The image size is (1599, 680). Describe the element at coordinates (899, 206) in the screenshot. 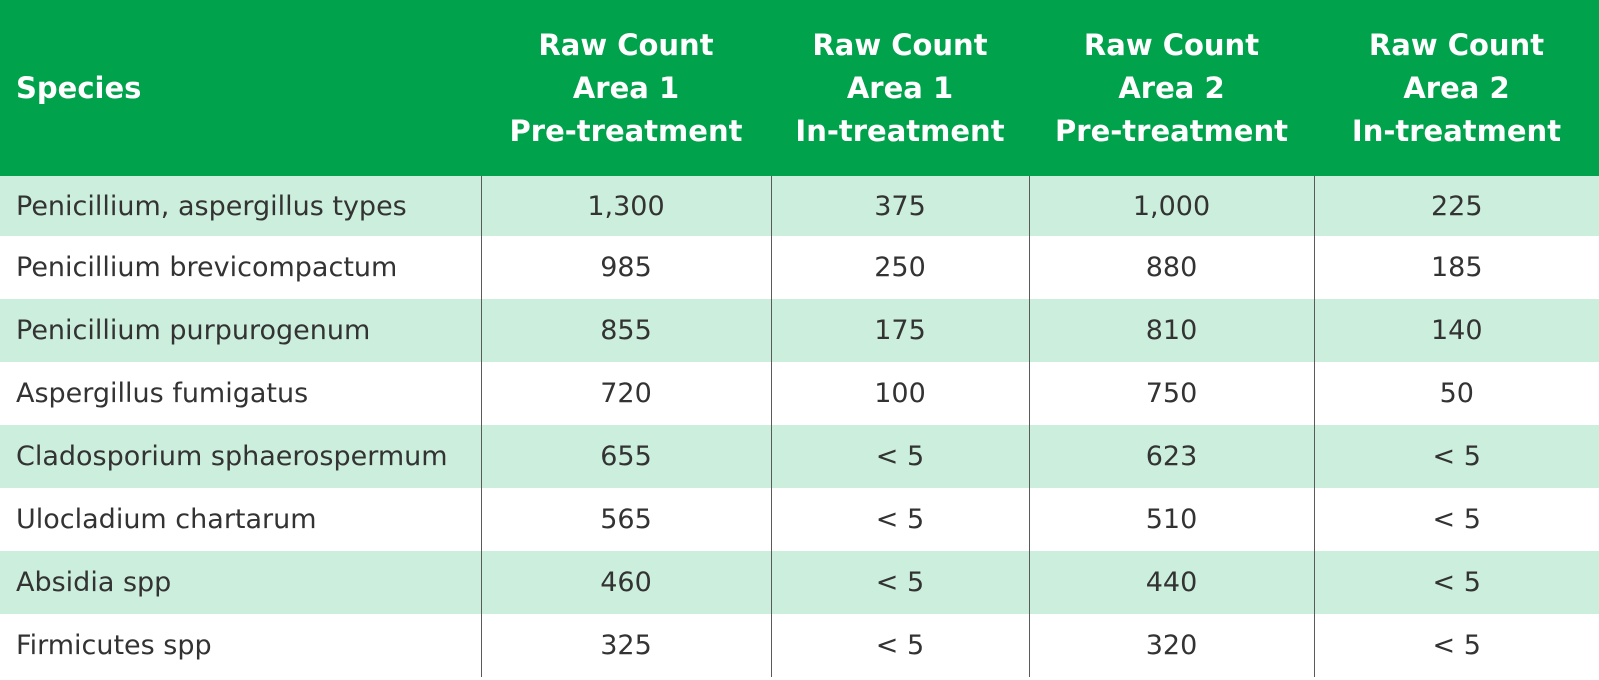

I see `count-area1-in: 375` at that location.